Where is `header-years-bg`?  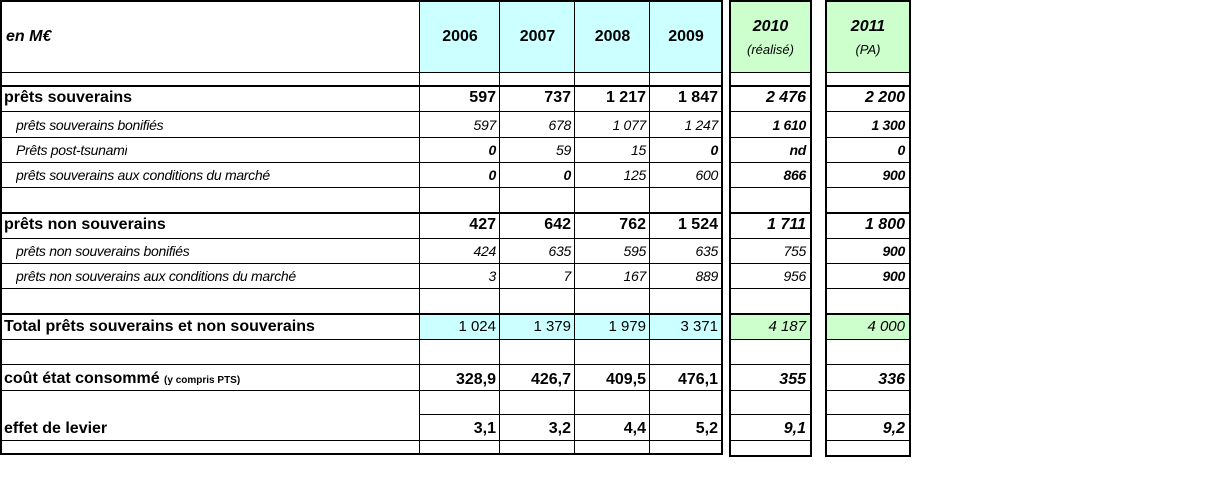
header-years-bg is located at coordinates (571, 37).